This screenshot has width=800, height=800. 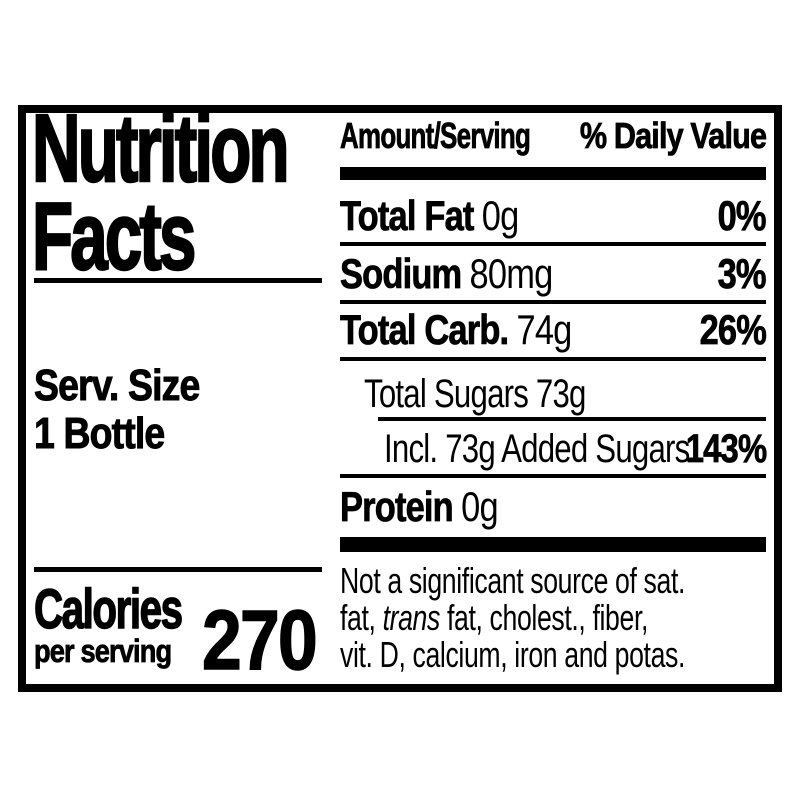 What do you see at coordinates (103, 651) in the screenshot?
I see `calories-sublabel: per serving` at bounding box center [103, 651].